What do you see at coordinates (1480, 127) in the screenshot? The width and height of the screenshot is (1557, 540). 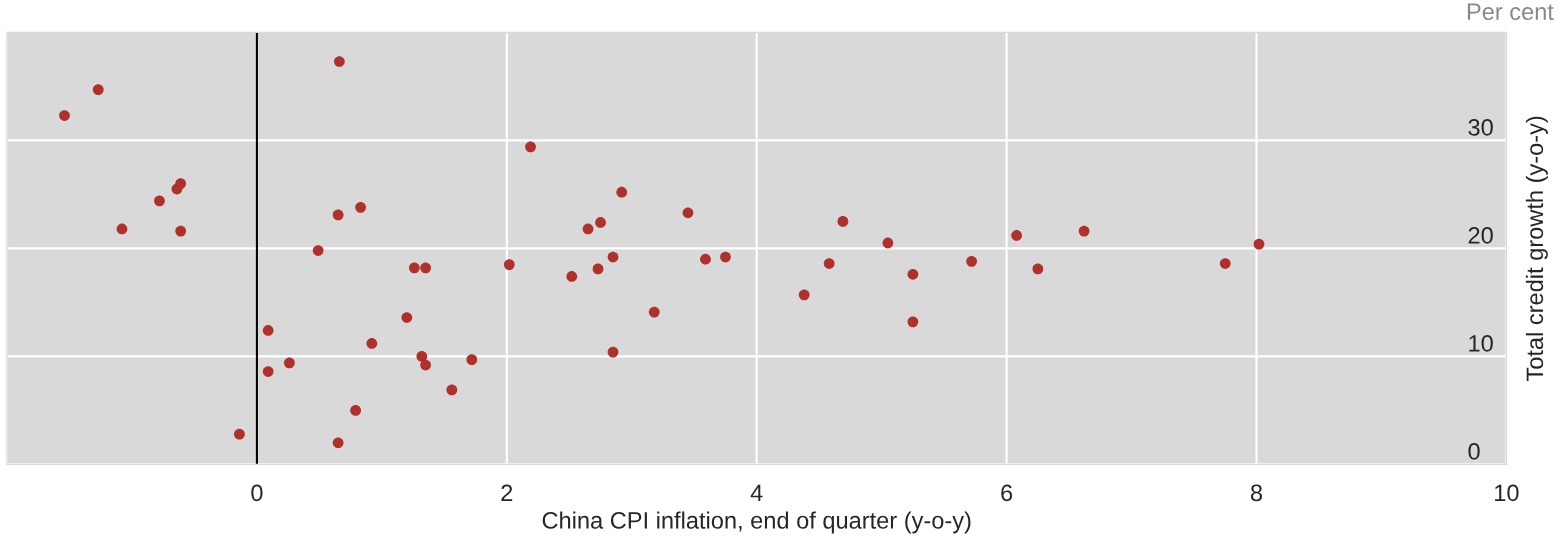 I see `y-tick-label: 30` at bounding box center [1480, 127].